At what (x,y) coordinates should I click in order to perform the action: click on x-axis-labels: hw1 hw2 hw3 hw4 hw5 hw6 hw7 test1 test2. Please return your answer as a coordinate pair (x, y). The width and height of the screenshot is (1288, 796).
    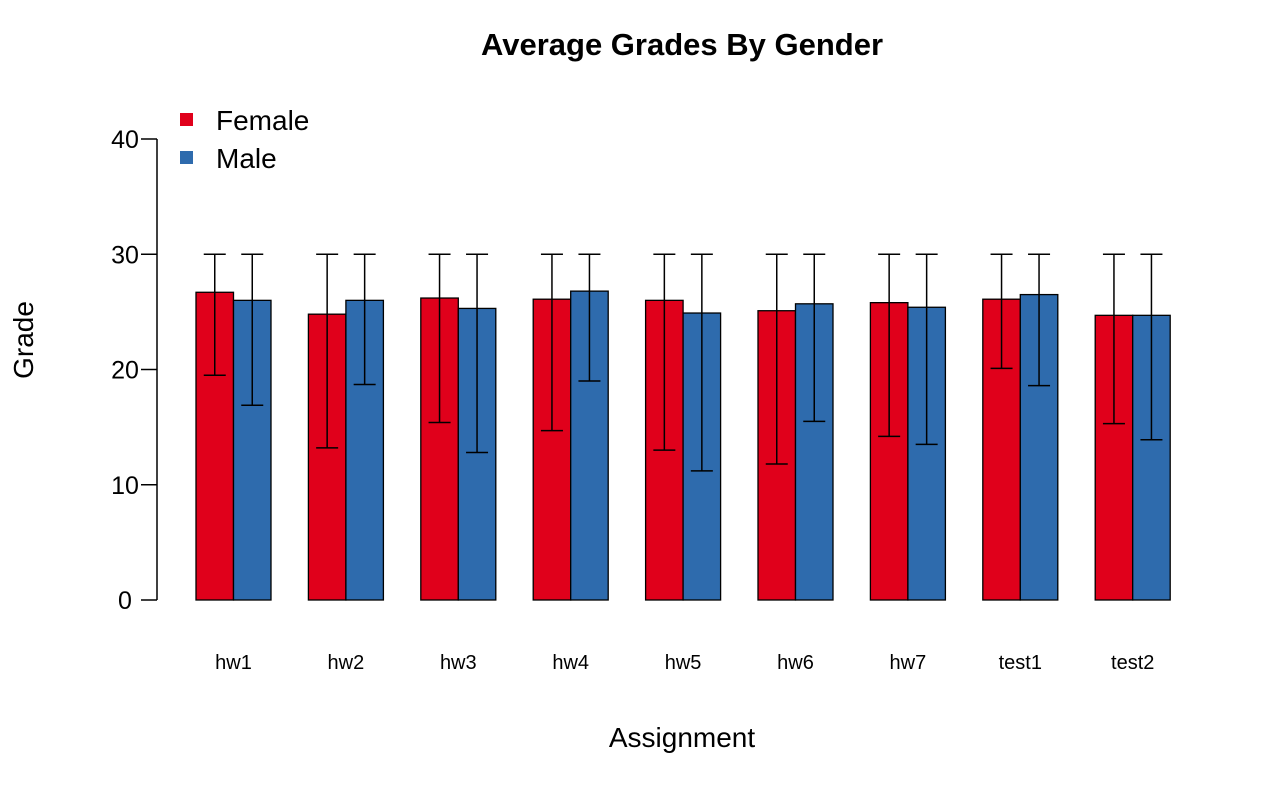
    Looking at the image, I should click on (684, 663).